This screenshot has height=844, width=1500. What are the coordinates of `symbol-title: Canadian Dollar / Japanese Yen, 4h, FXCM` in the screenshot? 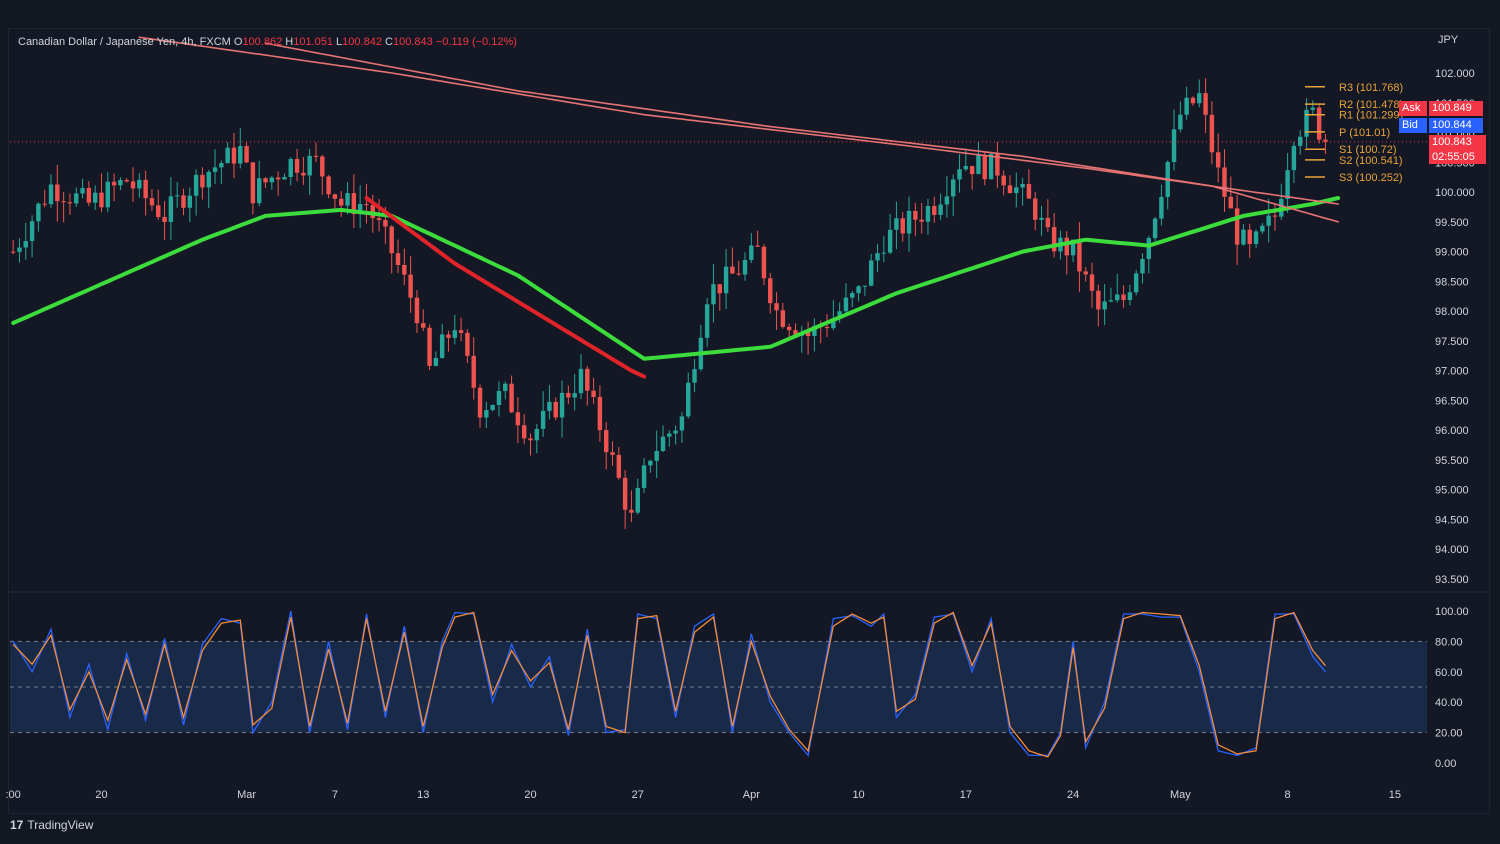 It's located at (124, 42).